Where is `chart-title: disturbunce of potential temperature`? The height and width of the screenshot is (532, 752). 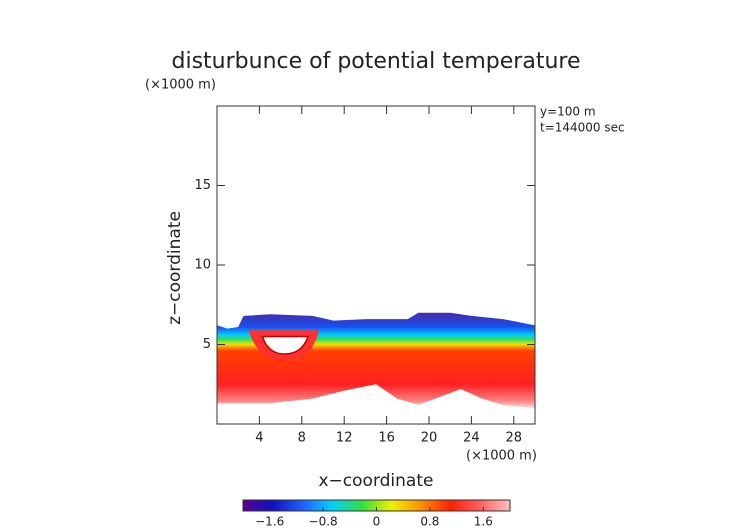 chart-title: disturbunce of potential temperature is located at coordinates (376, 61).